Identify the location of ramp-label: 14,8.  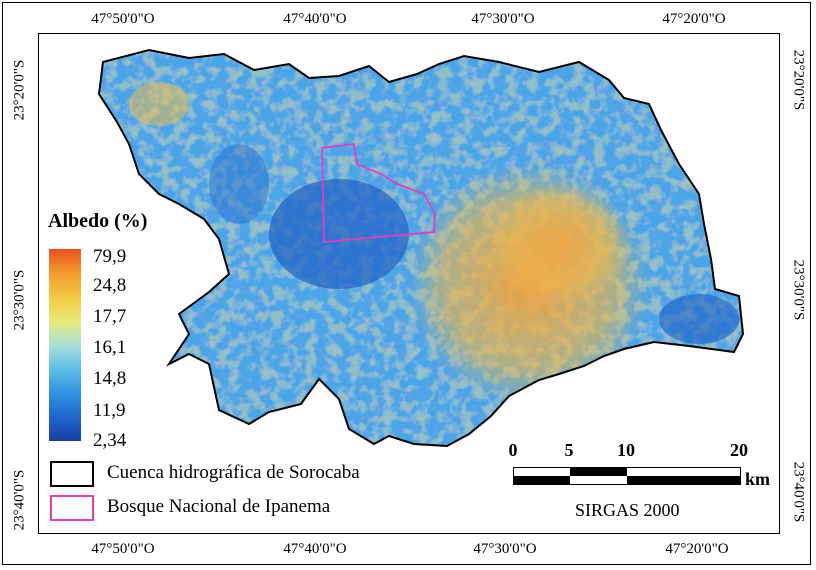
(110, 378).